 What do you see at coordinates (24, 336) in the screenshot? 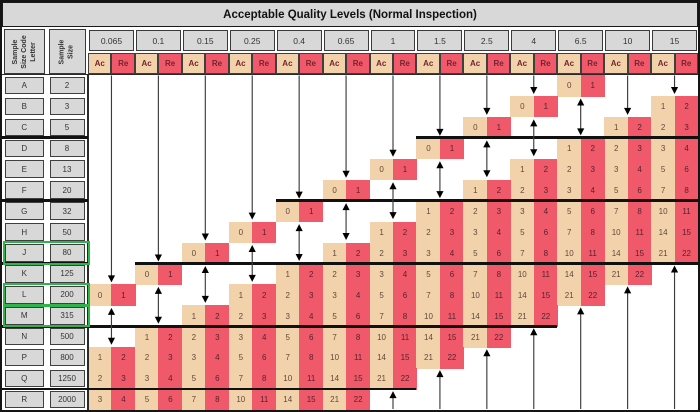
I see `code-letter-cell-N: N` at bounding box center [24, 336].